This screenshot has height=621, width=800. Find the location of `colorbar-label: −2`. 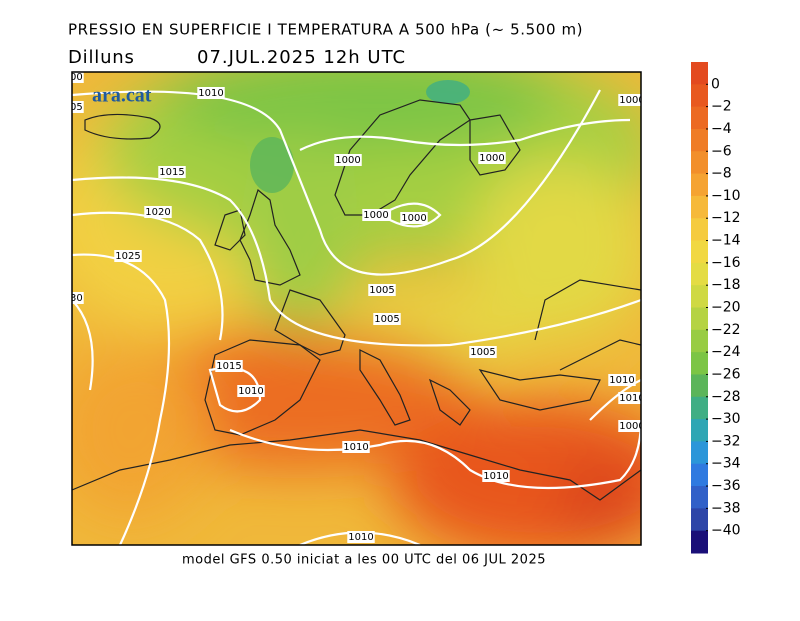

colorbar-label: −2 is located at coordinates (721, 107).